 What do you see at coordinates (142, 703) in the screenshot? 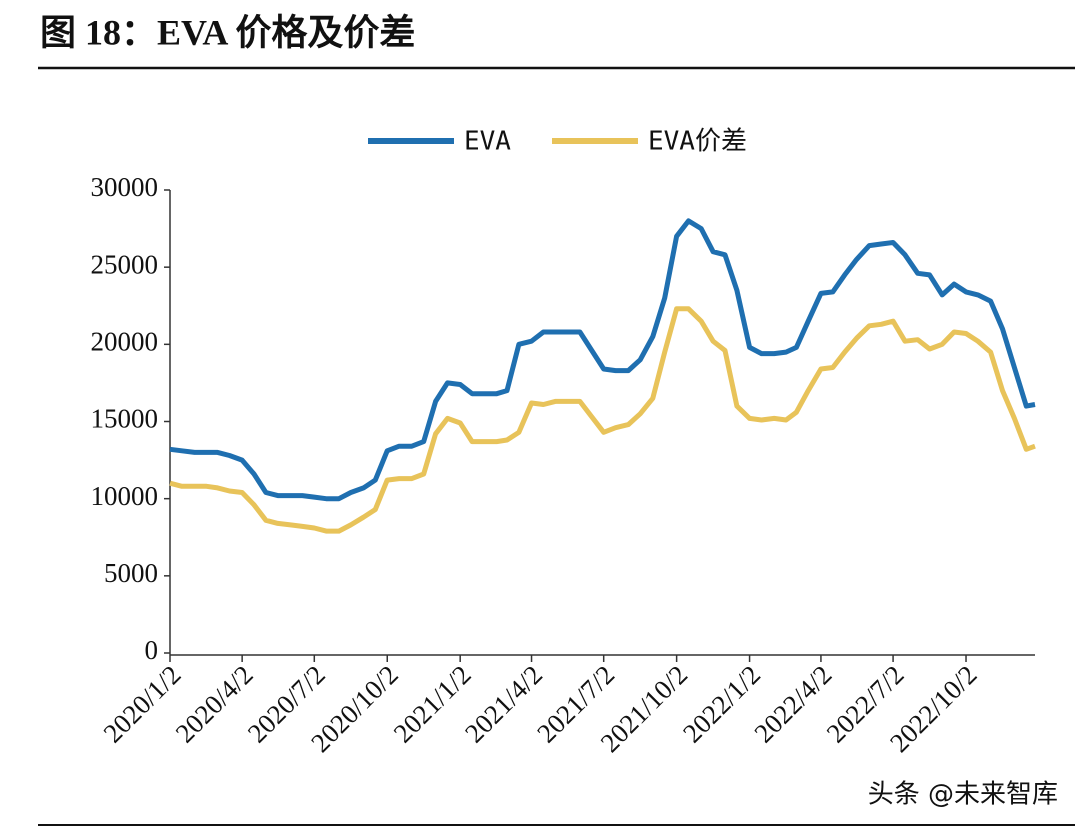
I see `x-tick-label: 2020/1/2` at bounding box center [142, 703].